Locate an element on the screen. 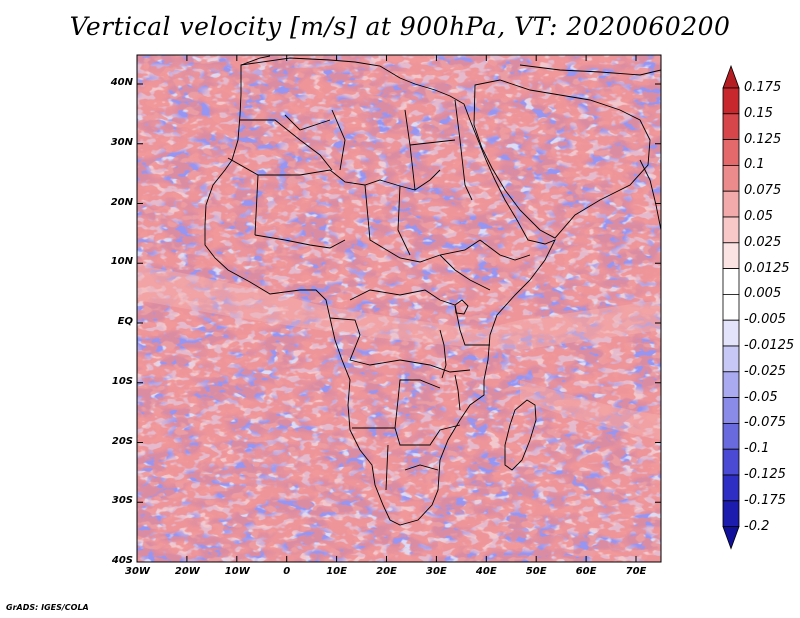 The height and width of the screenshot is (618, 800). grads-credit: GrADS: IGES/COLA is located at coordinates (47, 607).